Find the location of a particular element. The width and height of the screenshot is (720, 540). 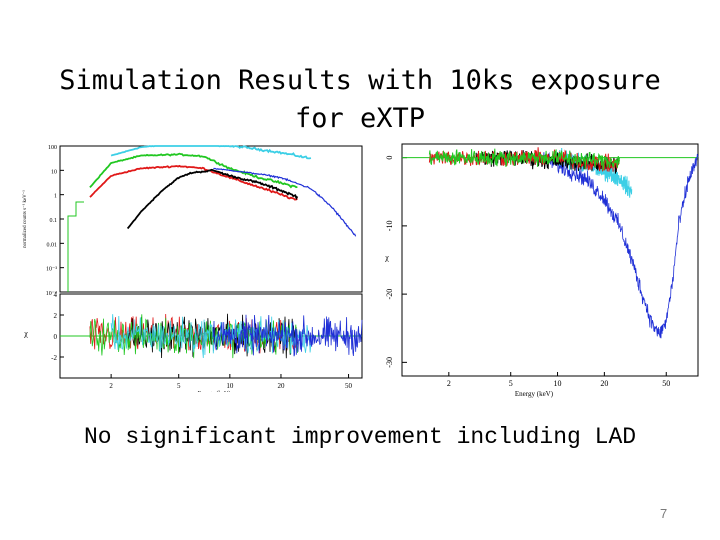

right-ytick-label: -10 is located at coordinates (389, 226).